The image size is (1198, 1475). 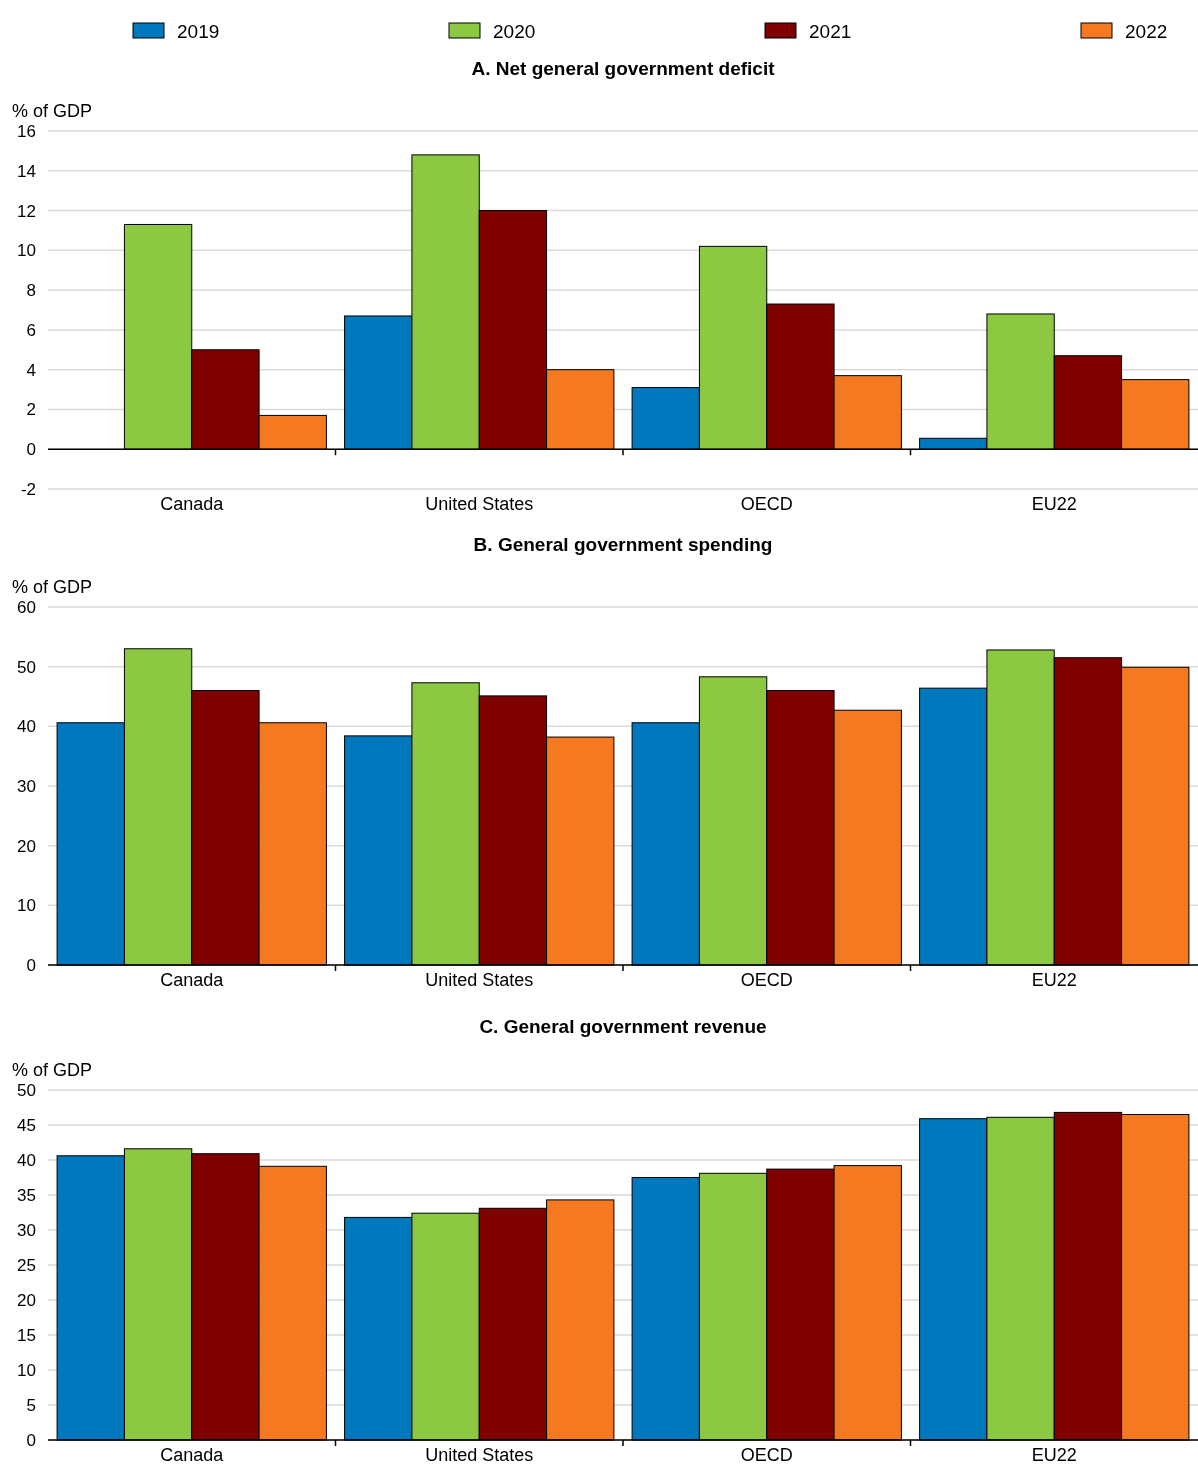 What do you see at coordinates (26, 1335) in the screenshot?
I see `y-tick-label: 15` at bounding box center [26, 1335].